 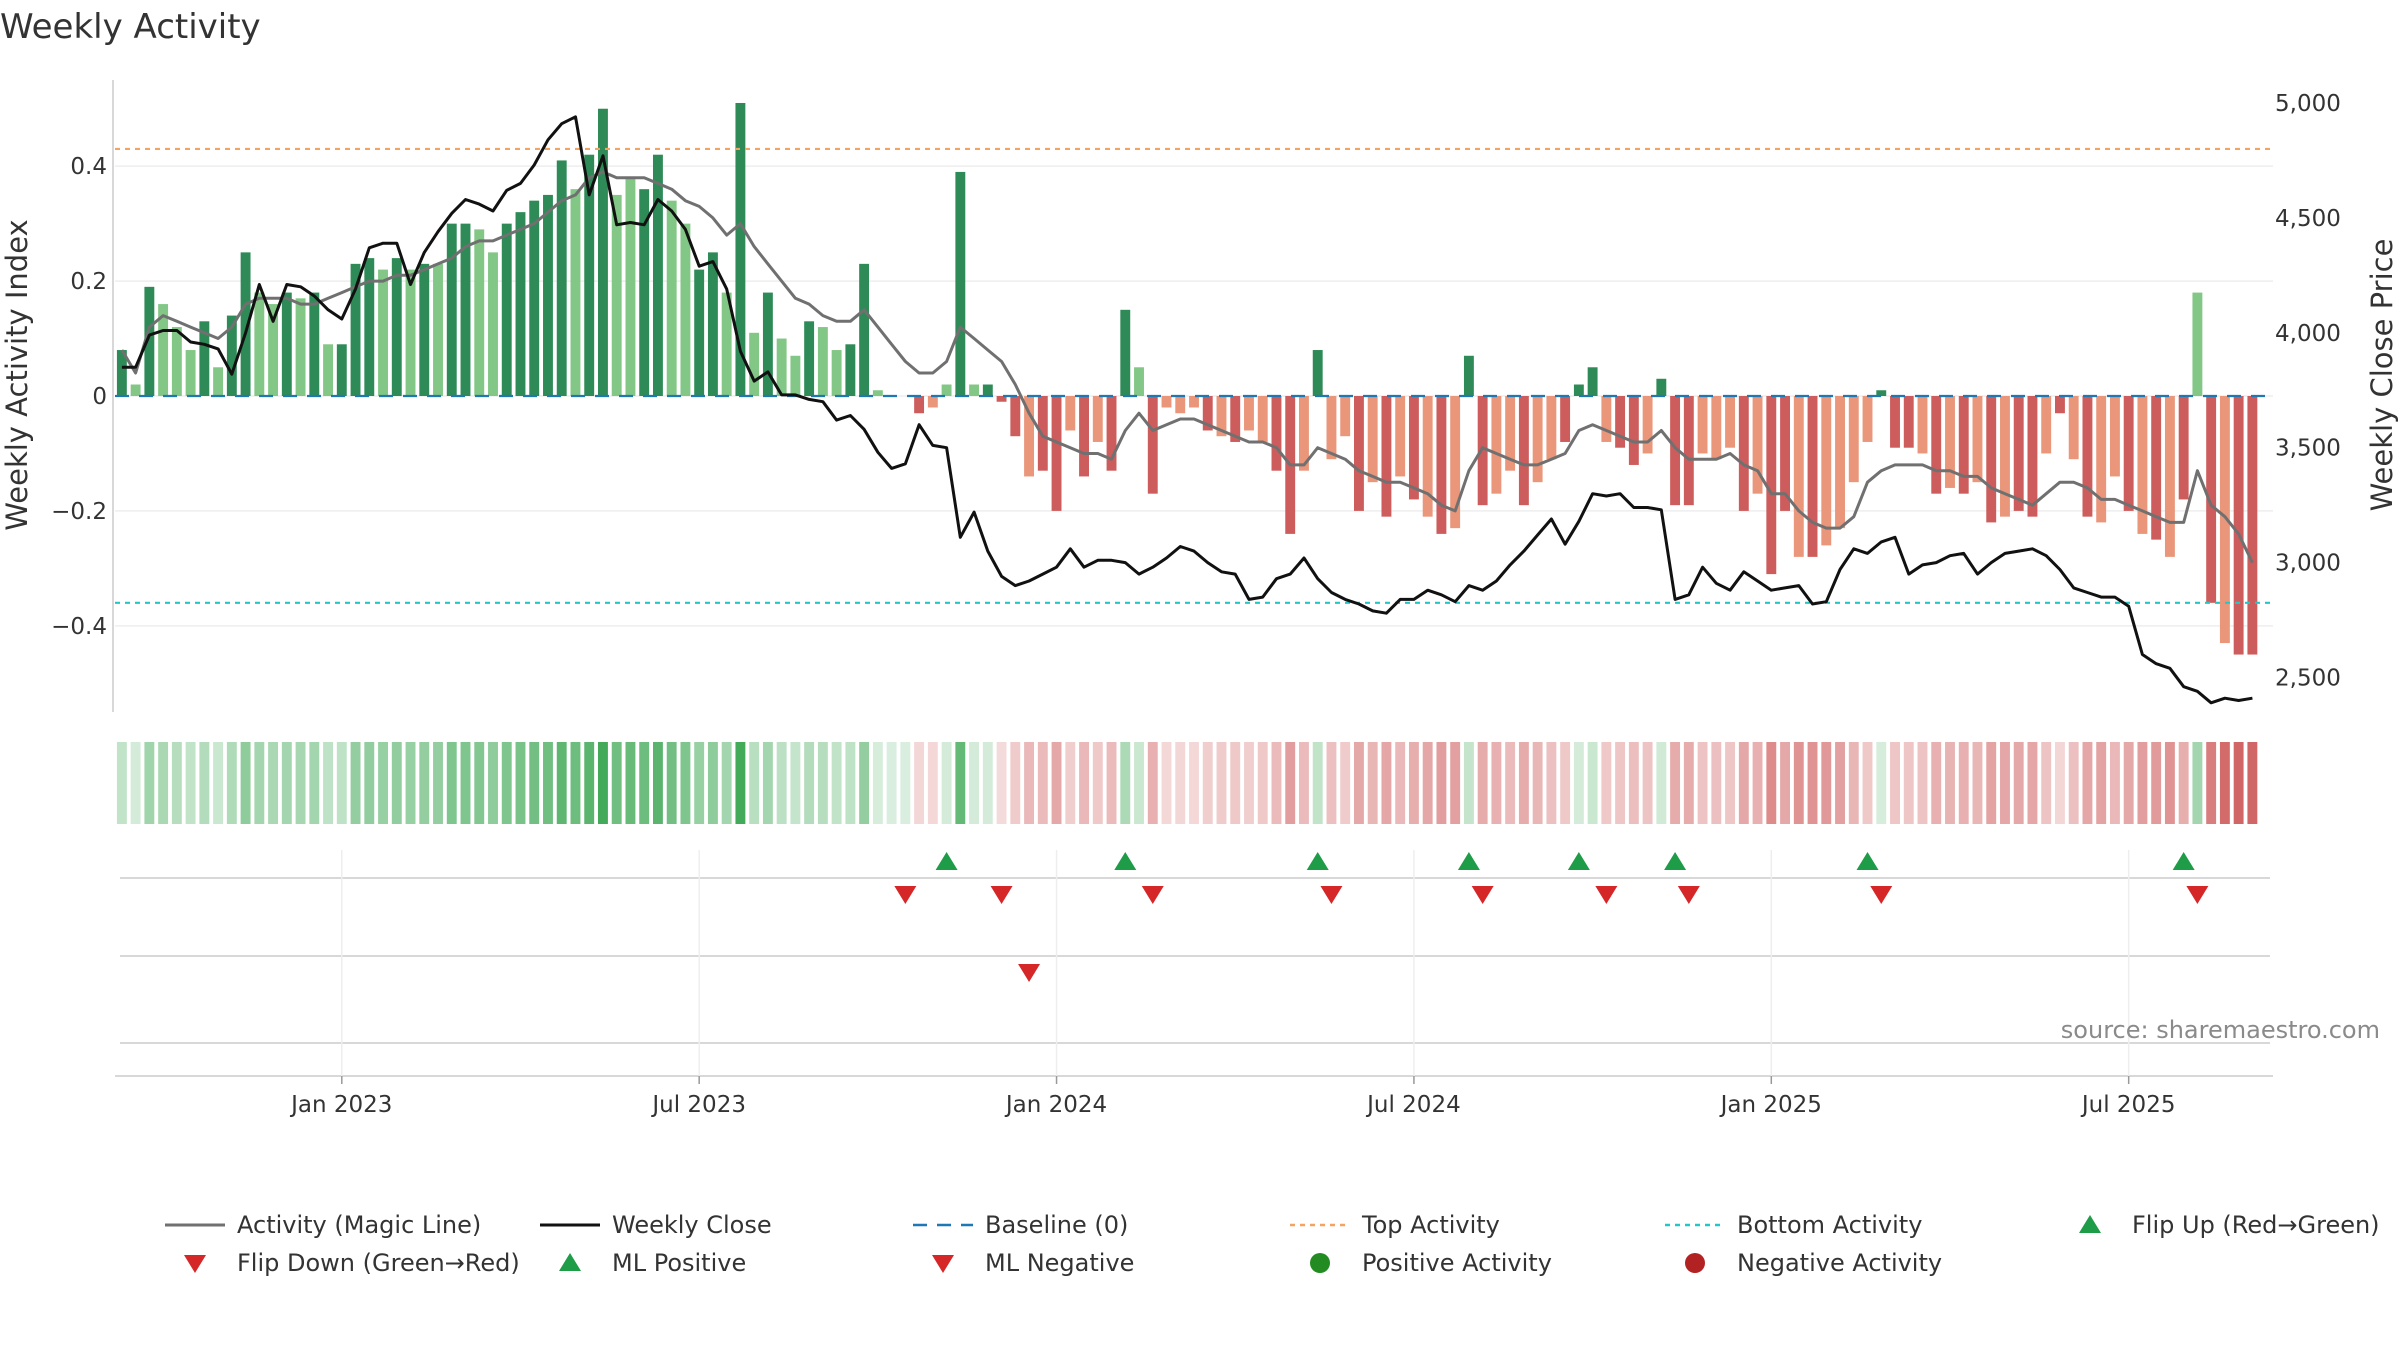 What do you see at coordinates (656, 1225) in the screenshot?
I see `legend-item: Weekly Close` at bounding box center [656, 1225].